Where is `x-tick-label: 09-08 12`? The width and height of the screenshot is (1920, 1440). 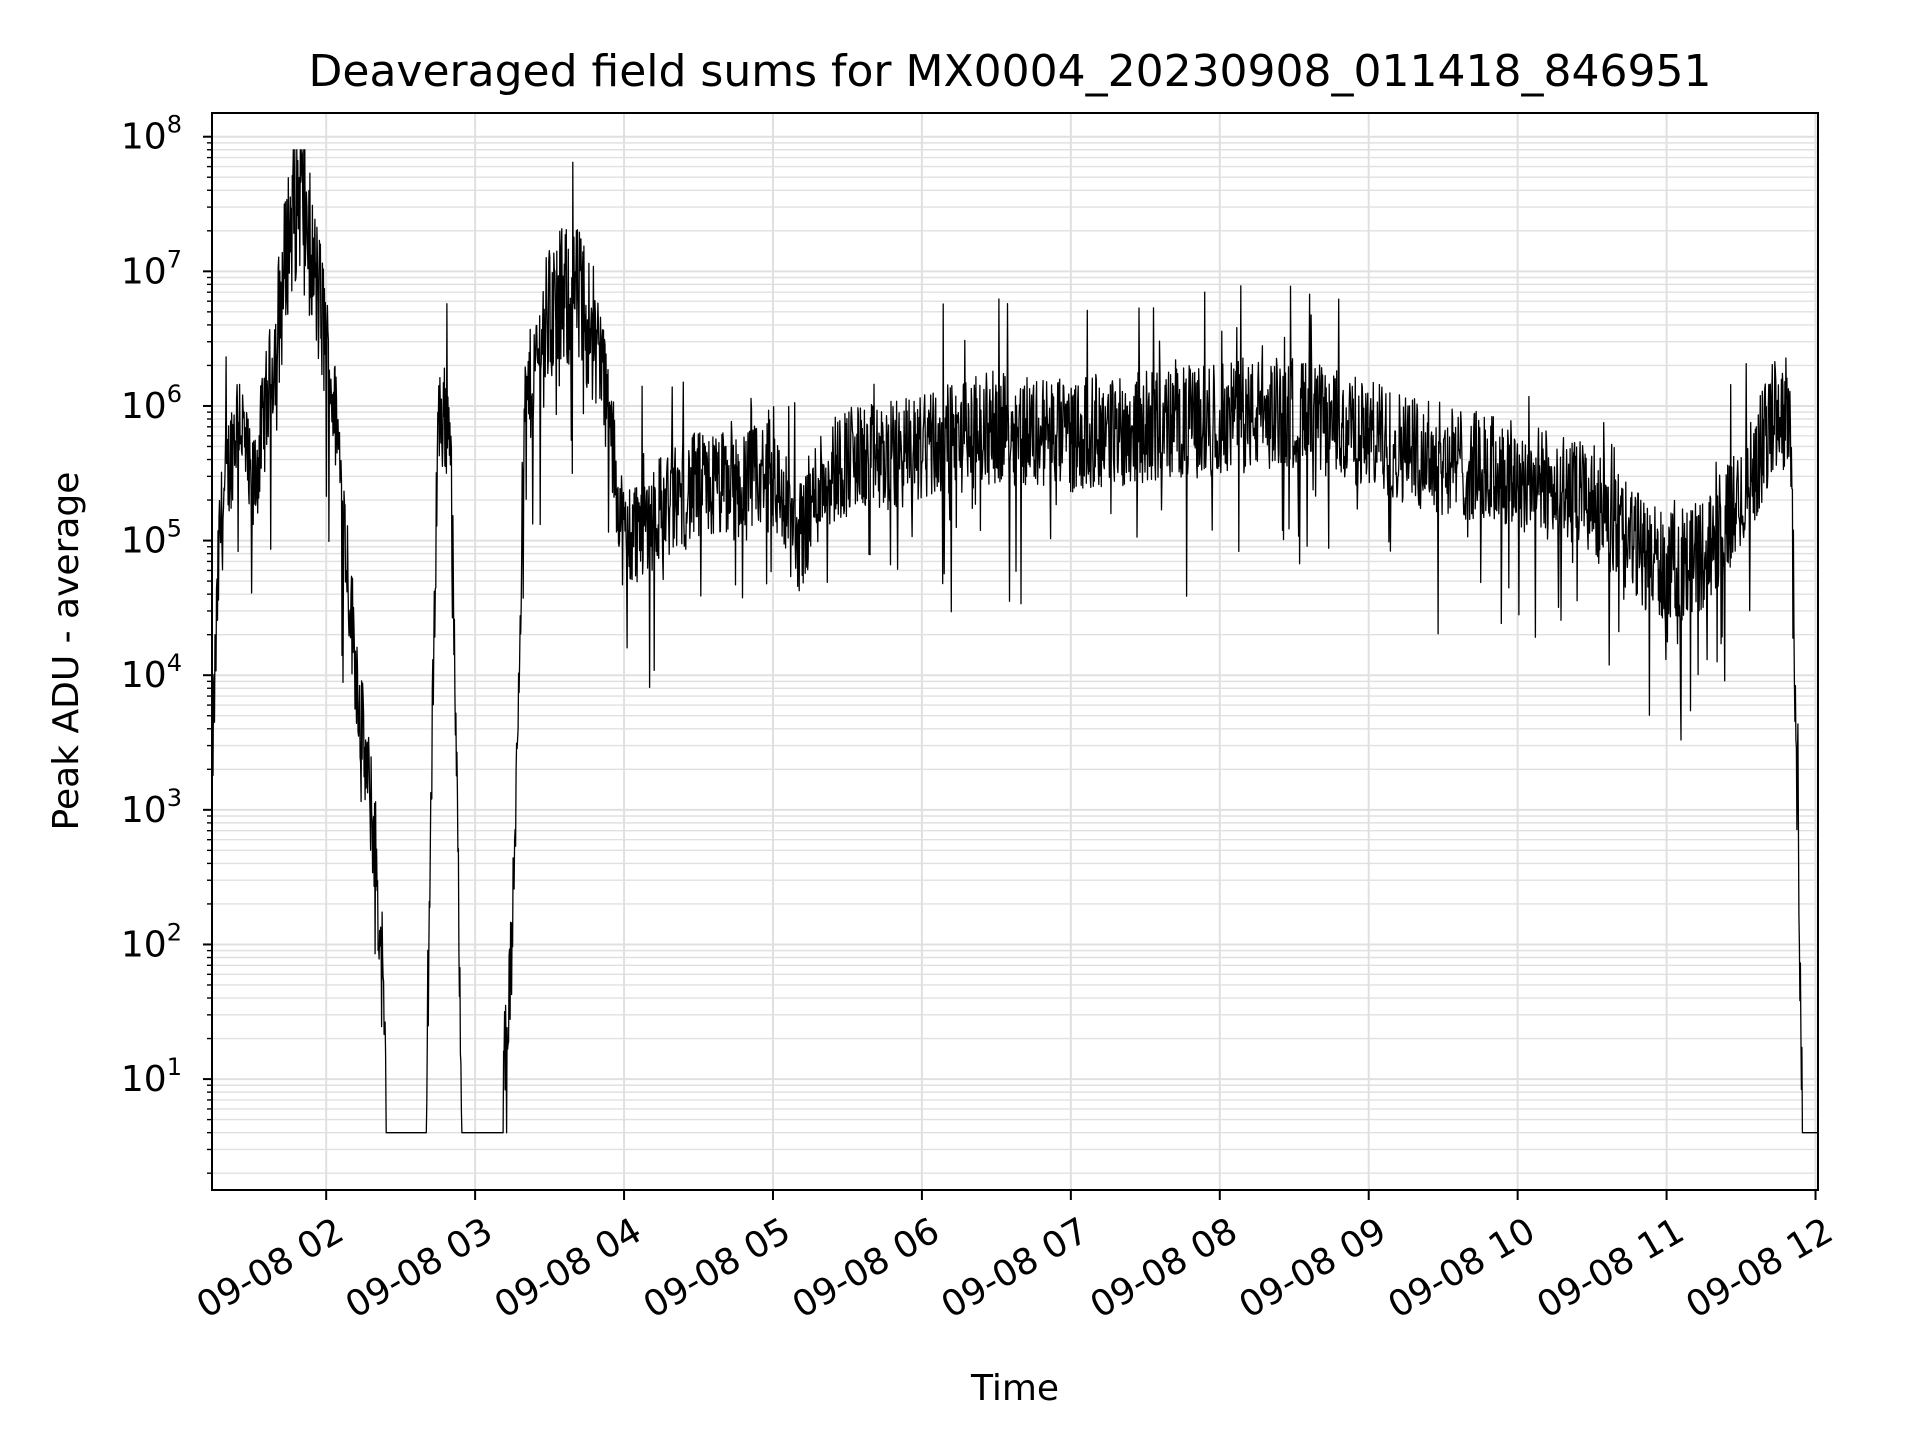
x-tick-label: 09-08 12 is located at coordinates (1759, 1268).